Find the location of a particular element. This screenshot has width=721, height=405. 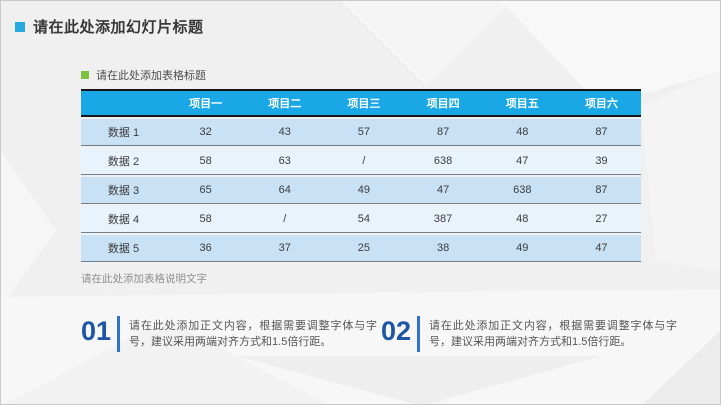

table-cell: 39 is located at coordinates (601, 161).